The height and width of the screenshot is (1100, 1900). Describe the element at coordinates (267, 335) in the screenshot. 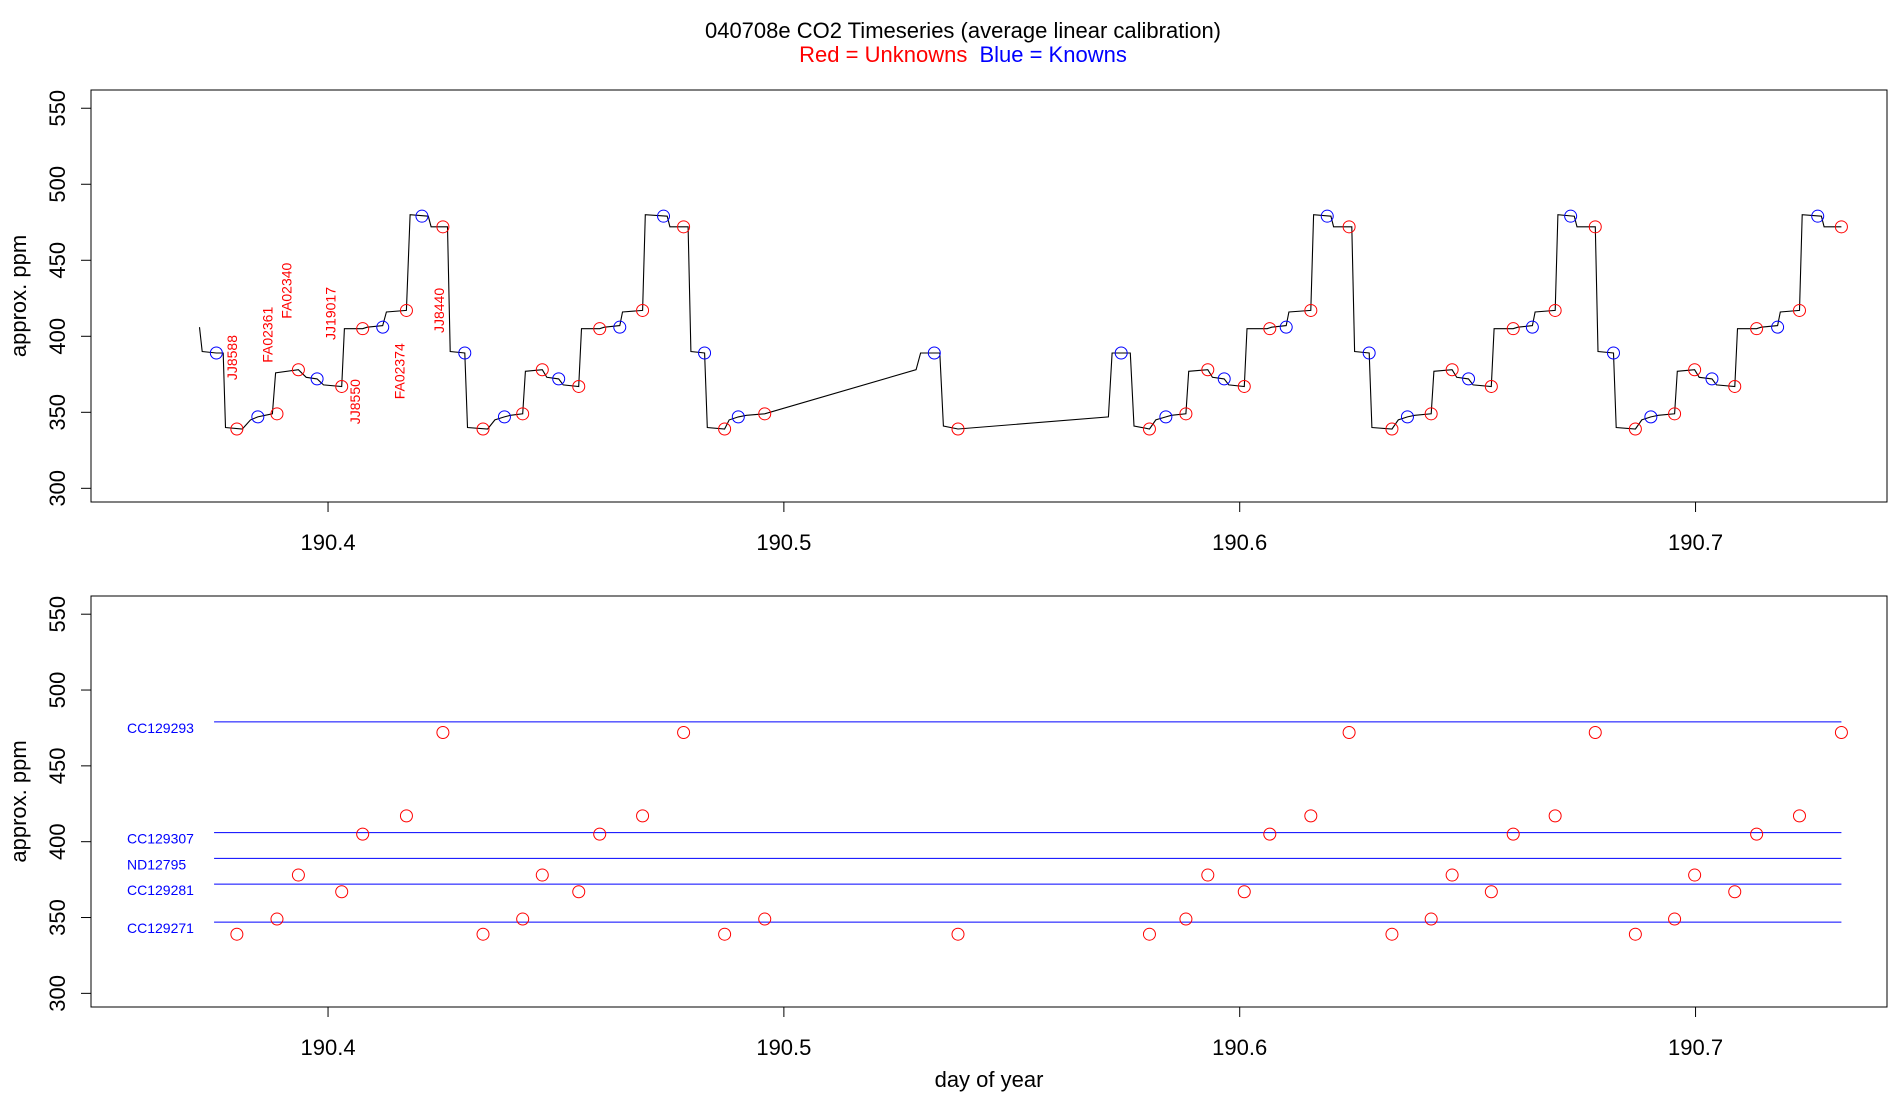

I see `sample-annotation: FA02361` at that location.